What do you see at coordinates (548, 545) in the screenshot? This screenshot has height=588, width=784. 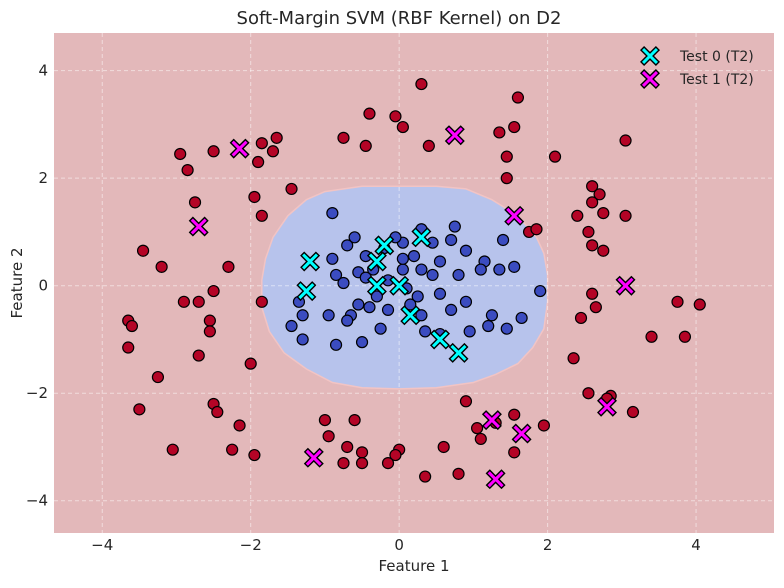 I see `x-tick-label: 2` at bounding box center [548, 545].